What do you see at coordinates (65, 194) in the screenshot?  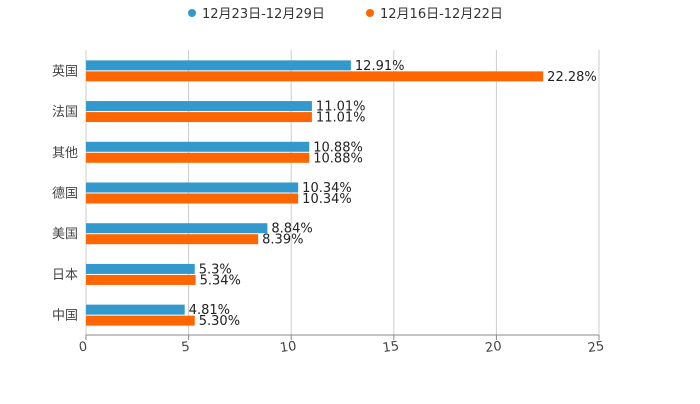 I see `category-label: 德国` at bounding box center [65, 194].